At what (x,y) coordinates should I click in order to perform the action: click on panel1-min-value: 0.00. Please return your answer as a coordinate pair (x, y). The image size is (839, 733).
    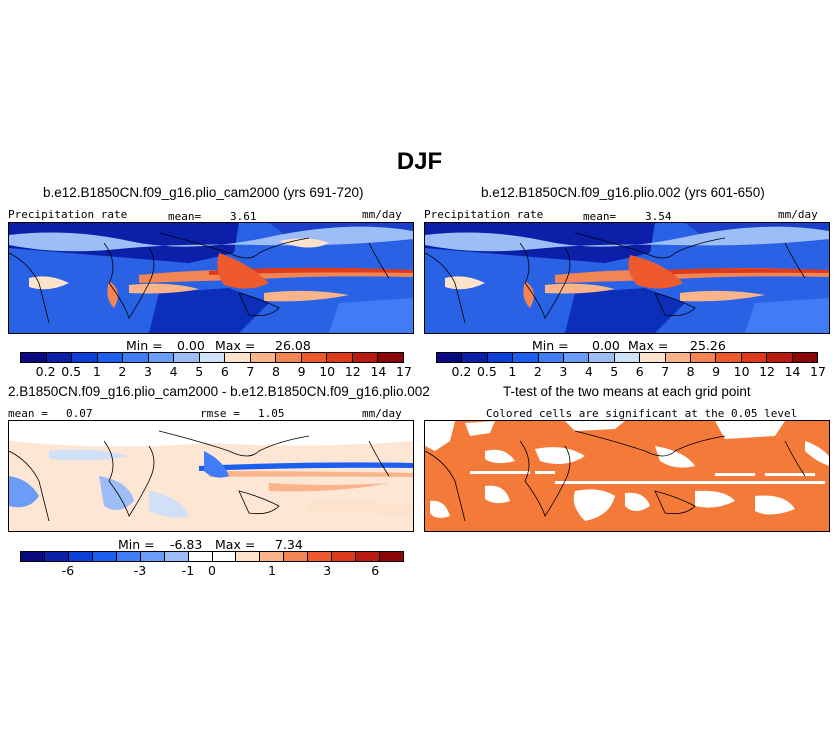
    Looking at the image, I should click on (191, 345).